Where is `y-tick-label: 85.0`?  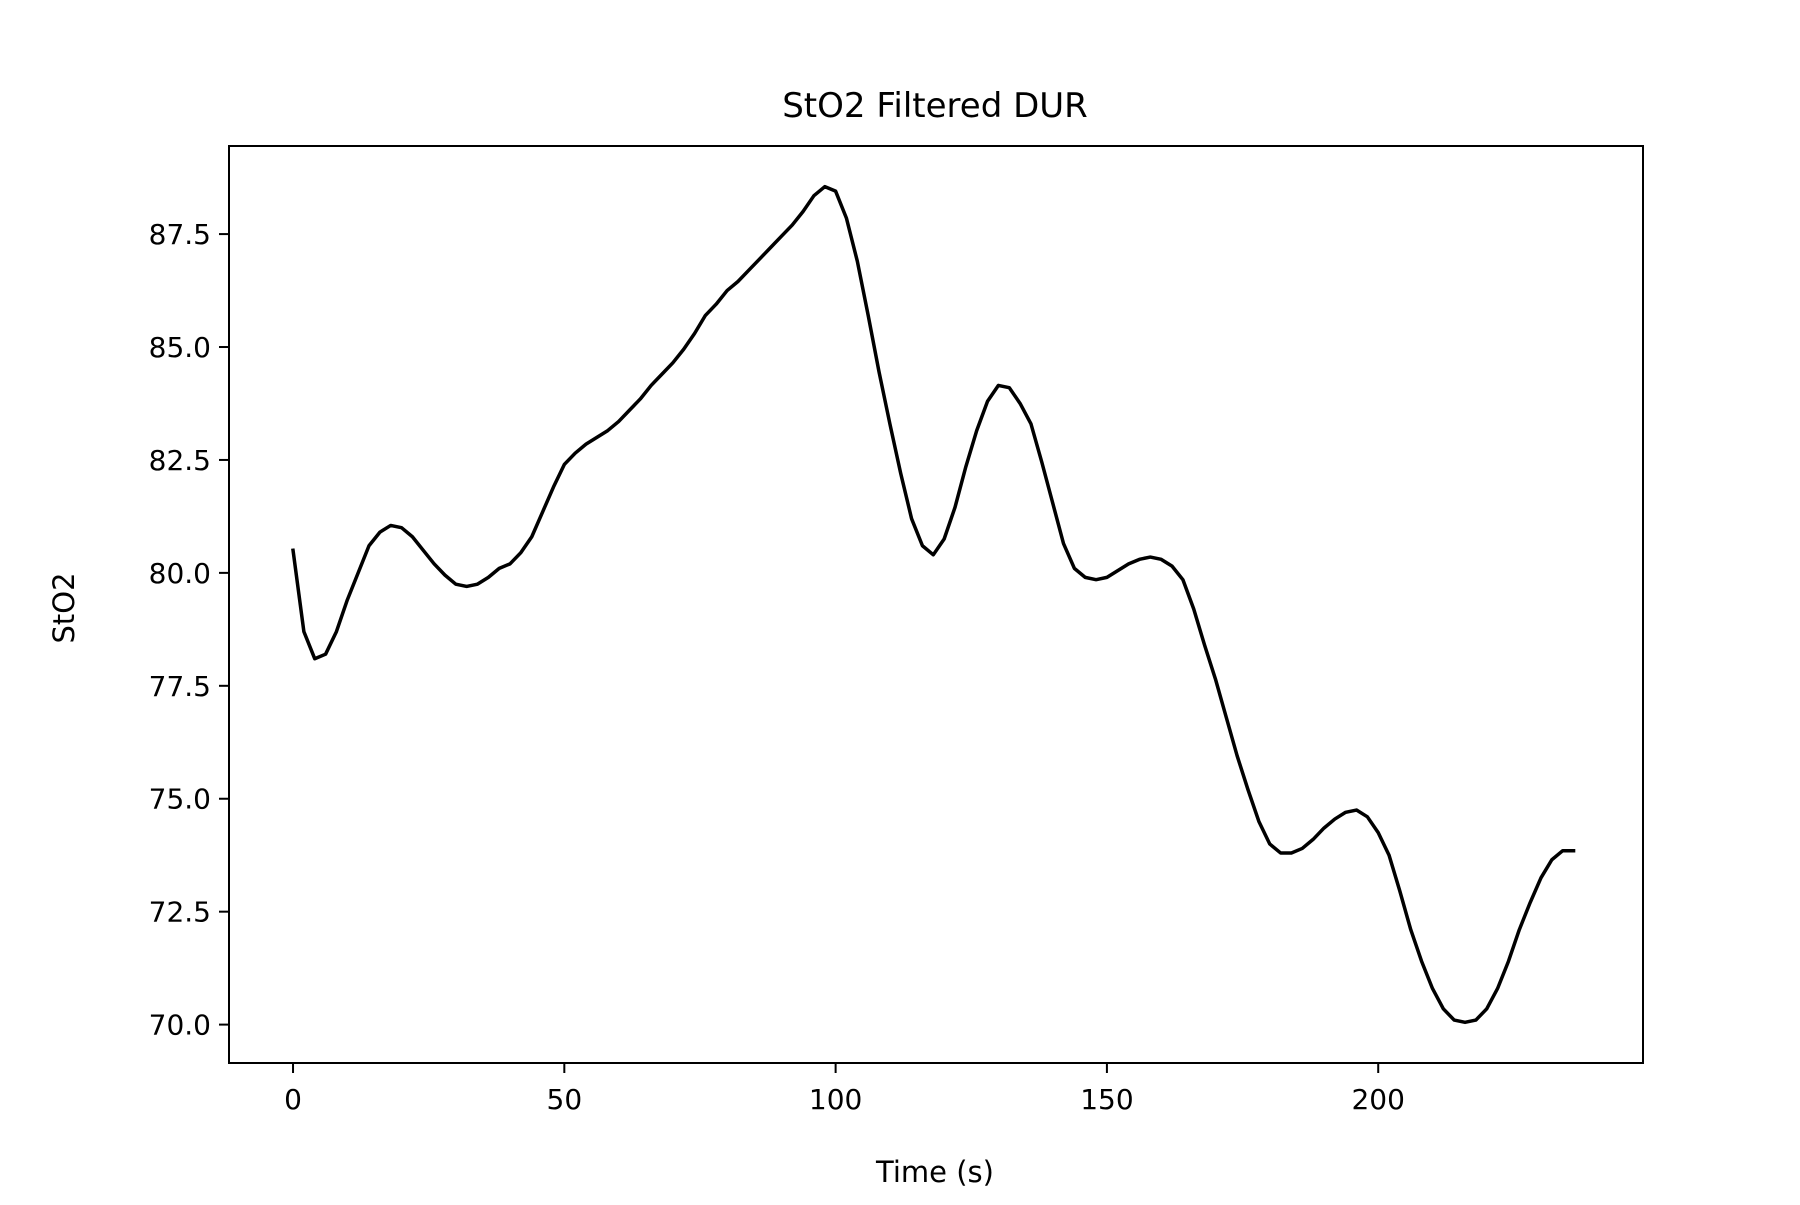
y-tick-label: 85.0 is located at coordinates (180, 347).